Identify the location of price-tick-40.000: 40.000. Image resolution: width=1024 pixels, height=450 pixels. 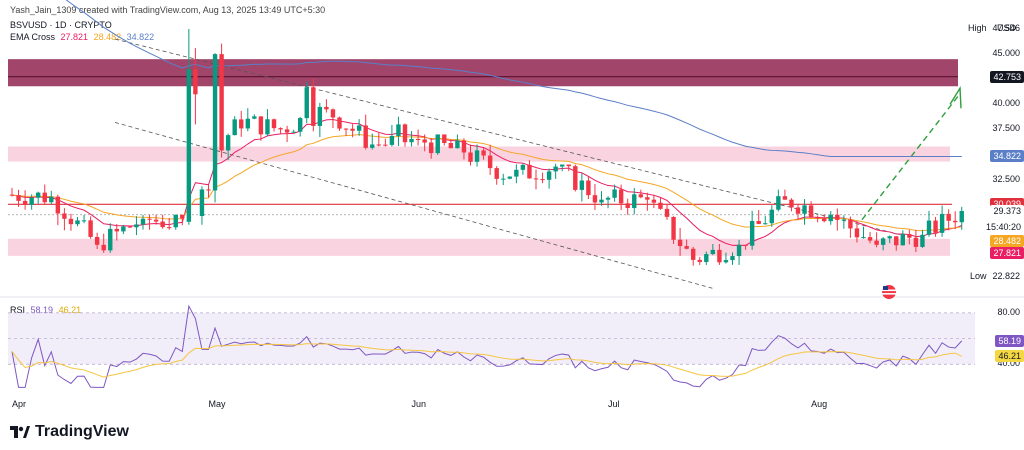
(1006, 103).